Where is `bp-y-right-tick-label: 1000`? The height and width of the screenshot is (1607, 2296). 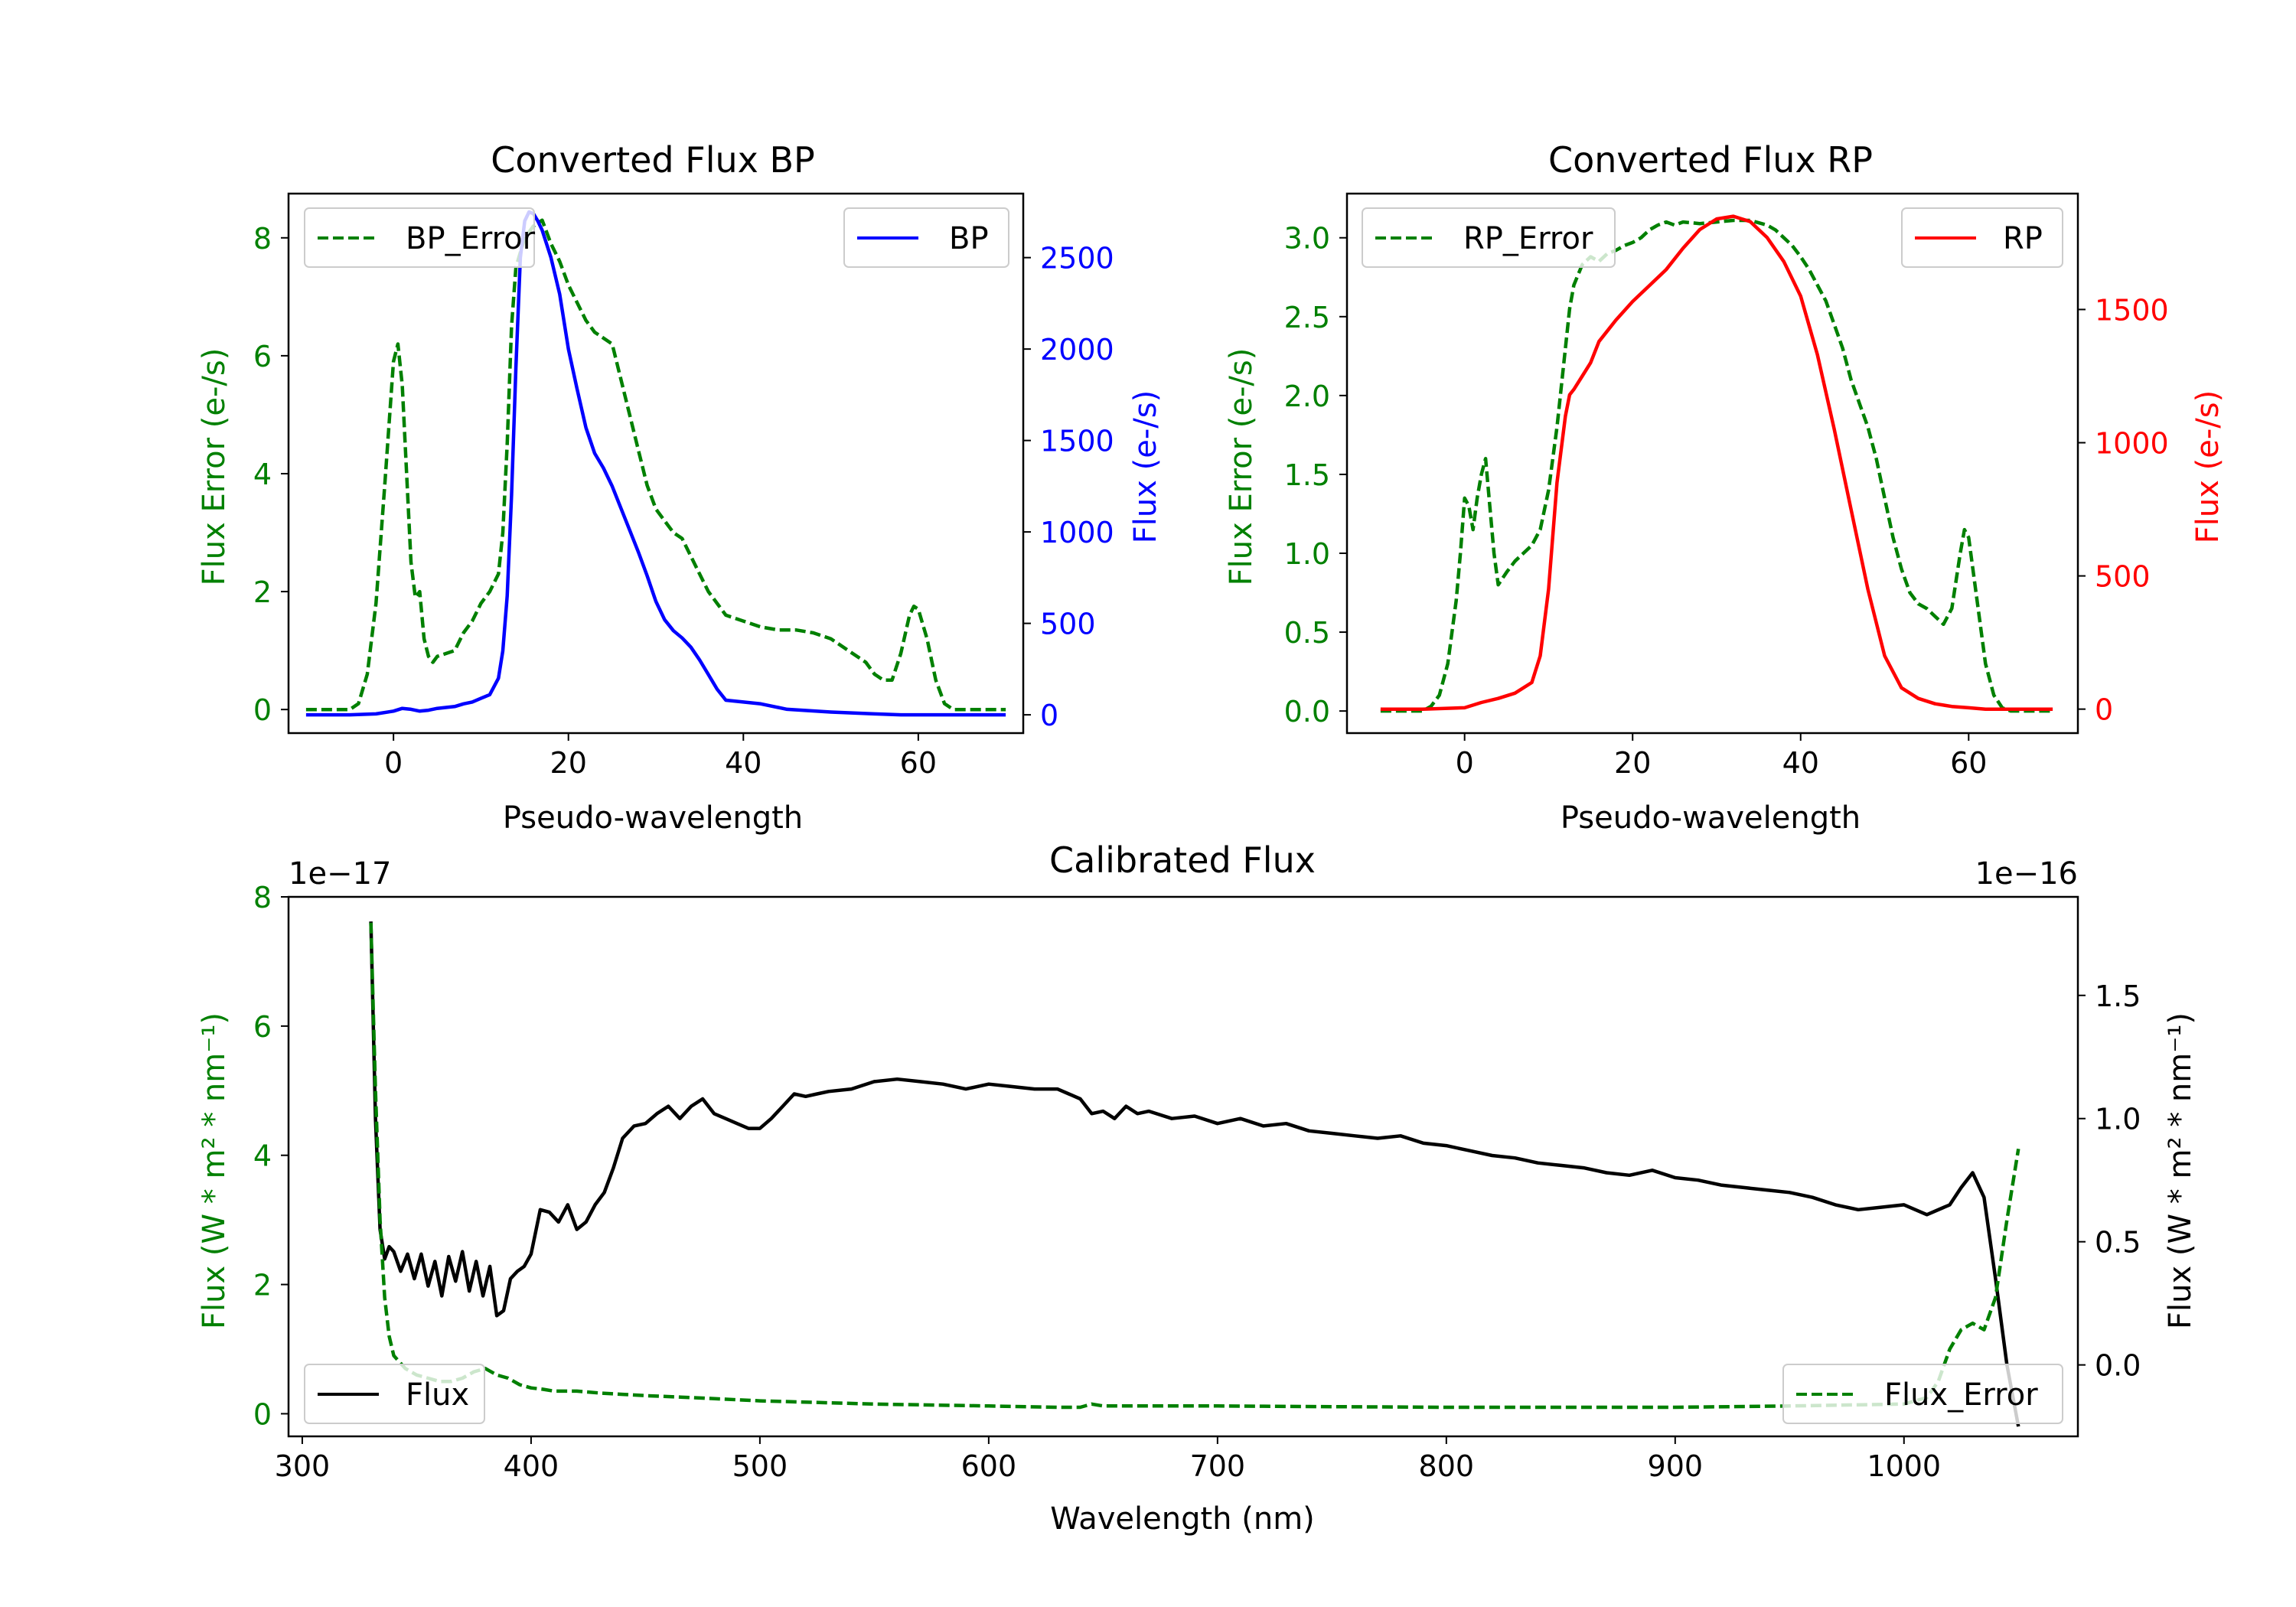 bp-y-right-tick-label: 1000 is located at coordinates (1077, 532).